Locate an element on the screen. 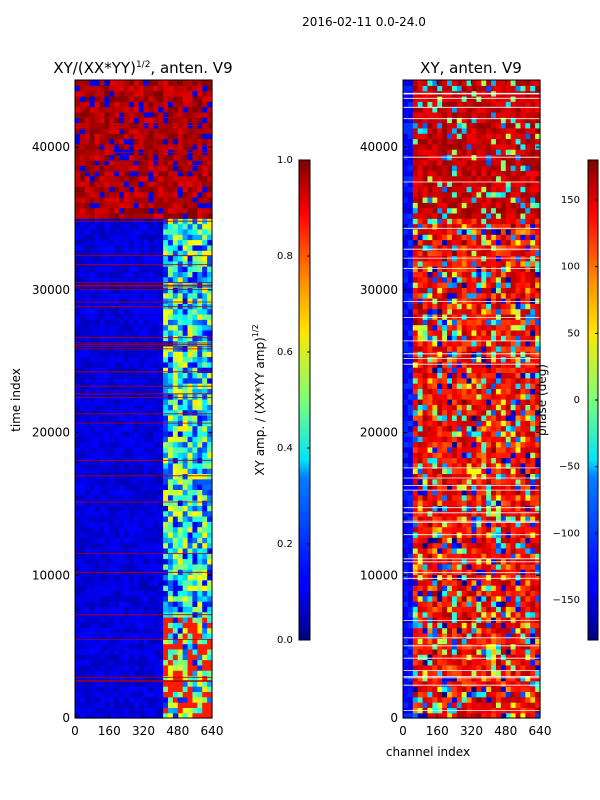 The width and height of the screenshot is (600, 800). colorbar-tick-label: 0.0 is located at coordinates (285, 640).